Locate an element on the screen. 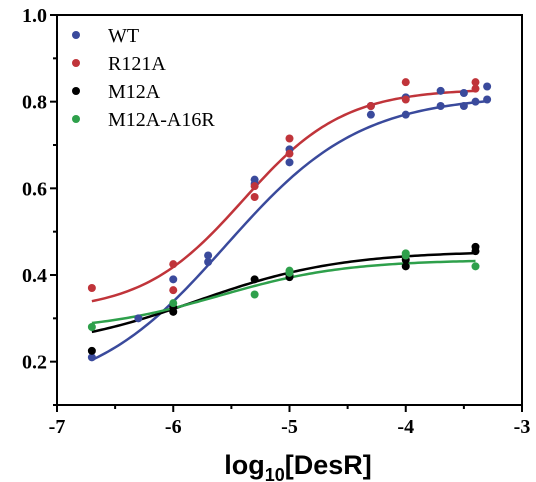 The height and width of the screenshot is (482, 536). fit-line-m12a-a16r is located at coordinates (283, 292).